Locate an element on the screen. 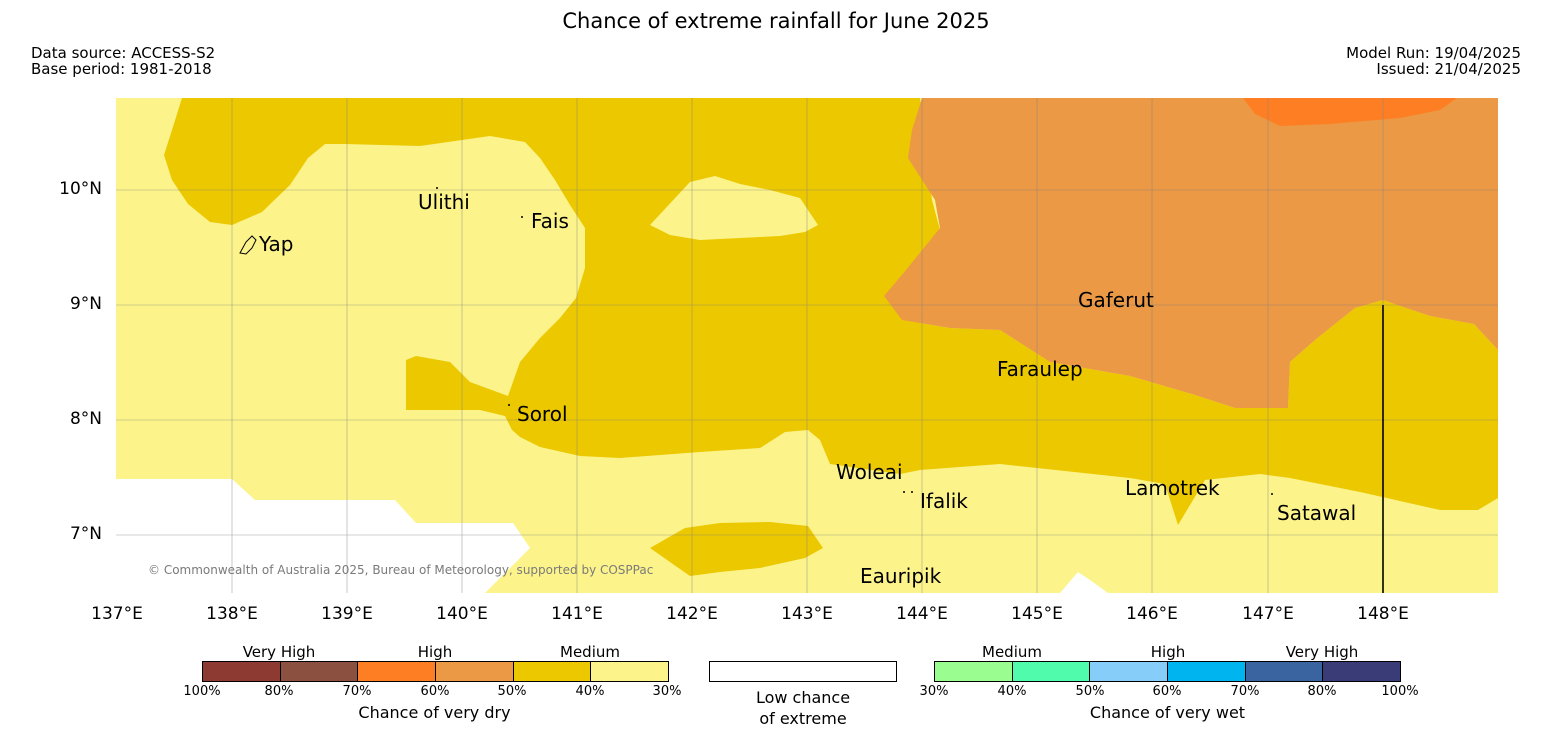 This screenshot has height=736, width=1552. region-40-50-south is located at coordinates (736, 549).